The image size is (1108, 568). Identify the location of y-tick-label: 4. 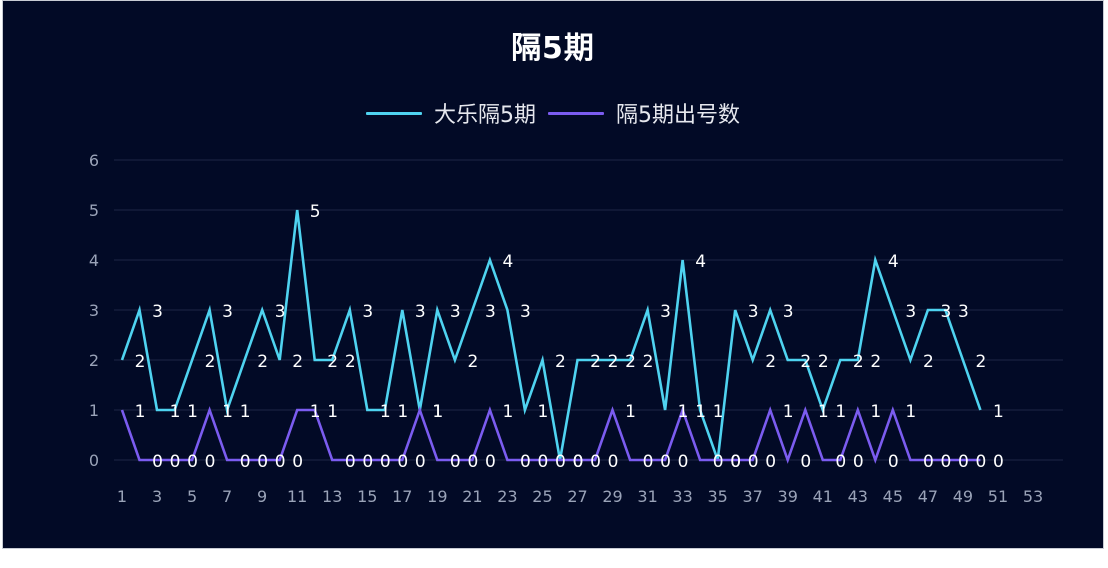
(94, 260).